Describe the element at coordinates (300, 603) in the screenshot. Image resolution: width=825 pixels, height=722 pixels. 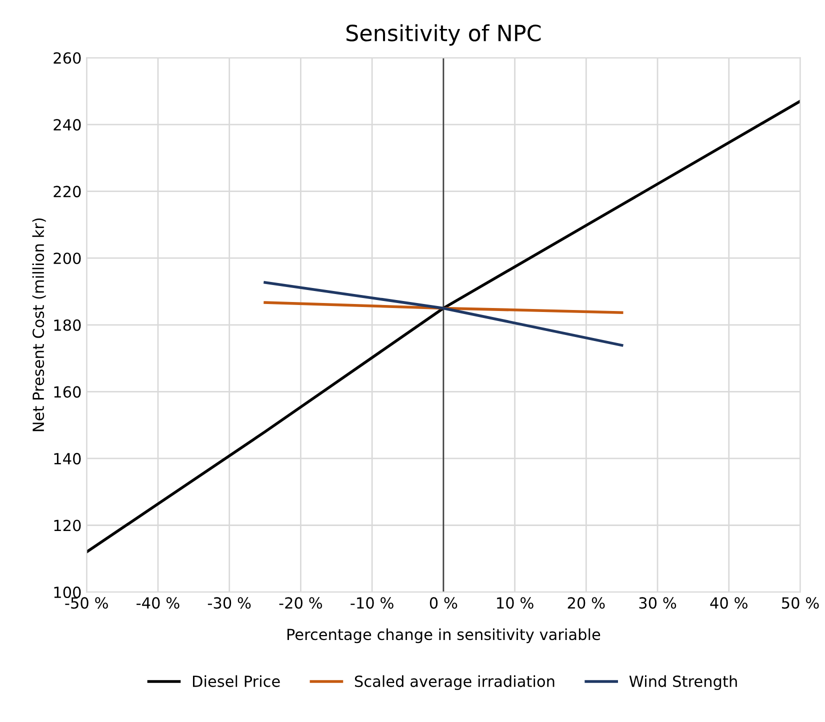
I see `x-tick-label: -20 %` at that location.